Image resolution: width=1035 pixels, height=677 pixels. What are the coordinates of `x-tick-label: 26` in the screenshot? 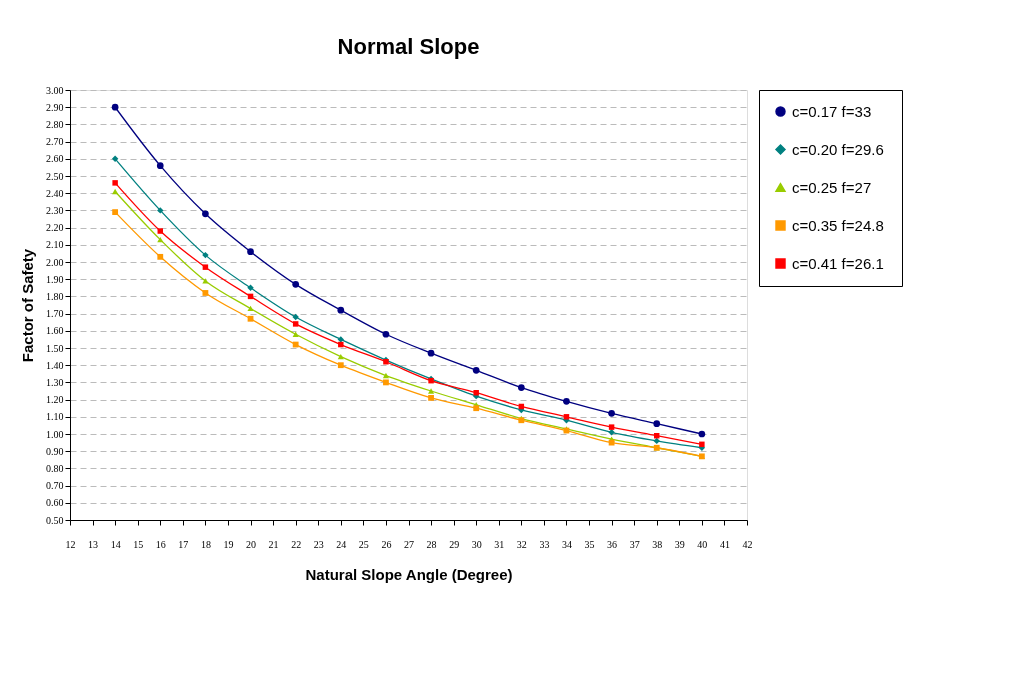 It's located at (386, 544).